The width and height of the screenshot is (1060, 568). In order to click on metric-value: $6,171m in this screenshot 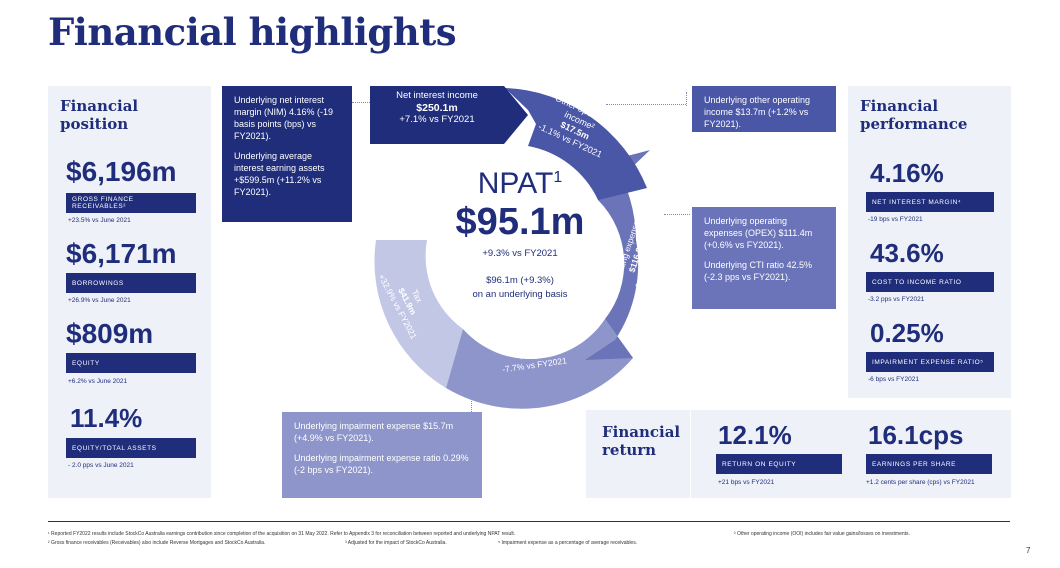, I will do `click(121, 253)`.